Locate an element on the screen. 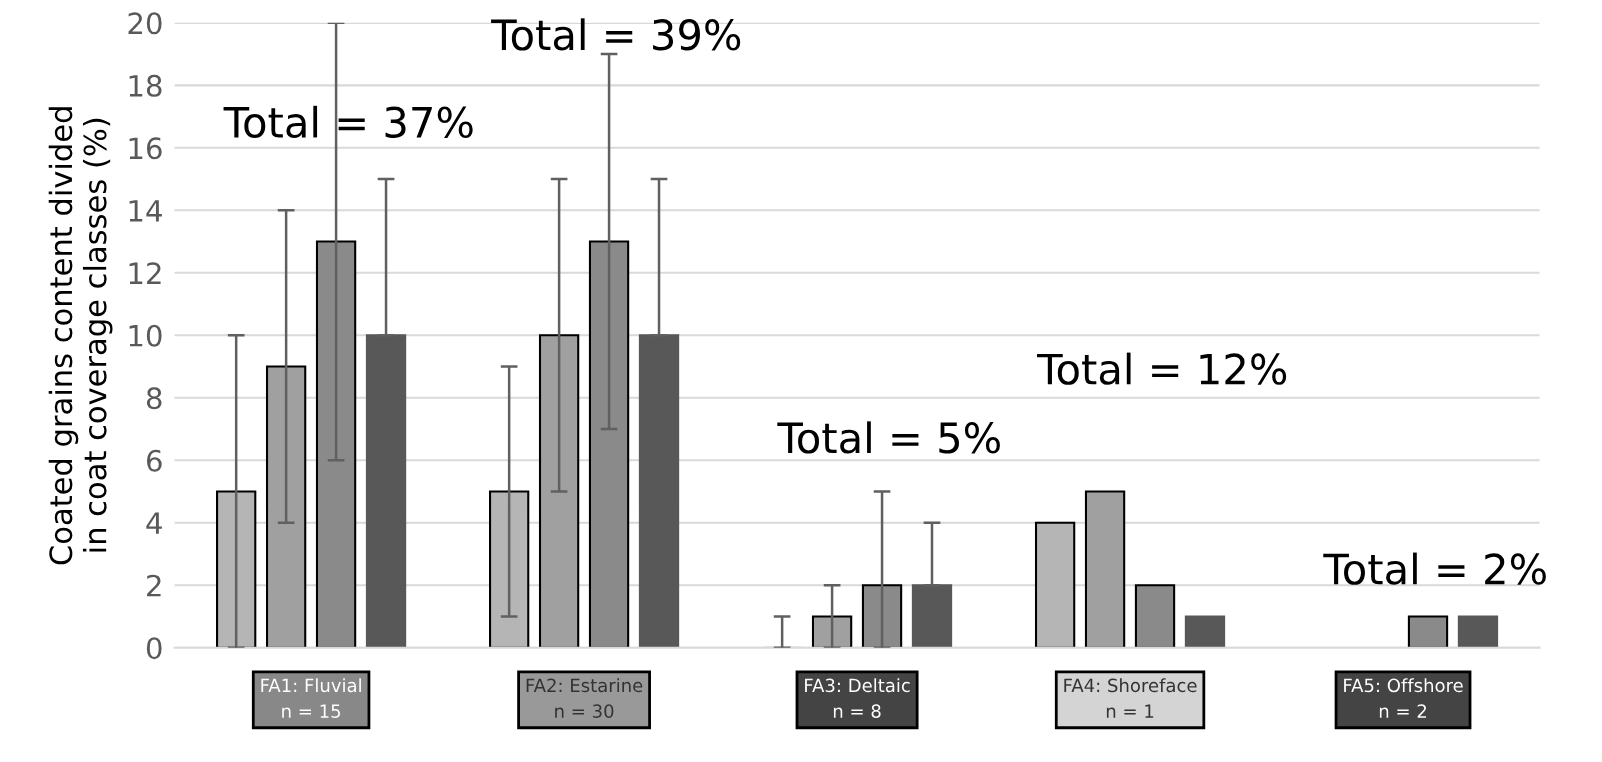  y-tick-label: 8 is located at coordinates (154, 398).